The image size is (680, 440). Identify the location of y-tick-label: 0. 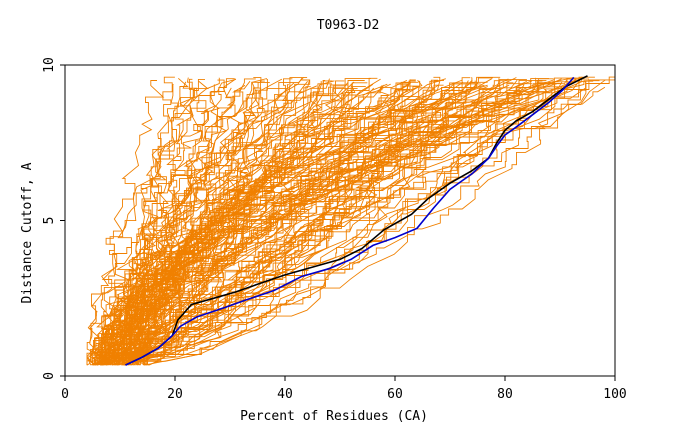
(49, 376).